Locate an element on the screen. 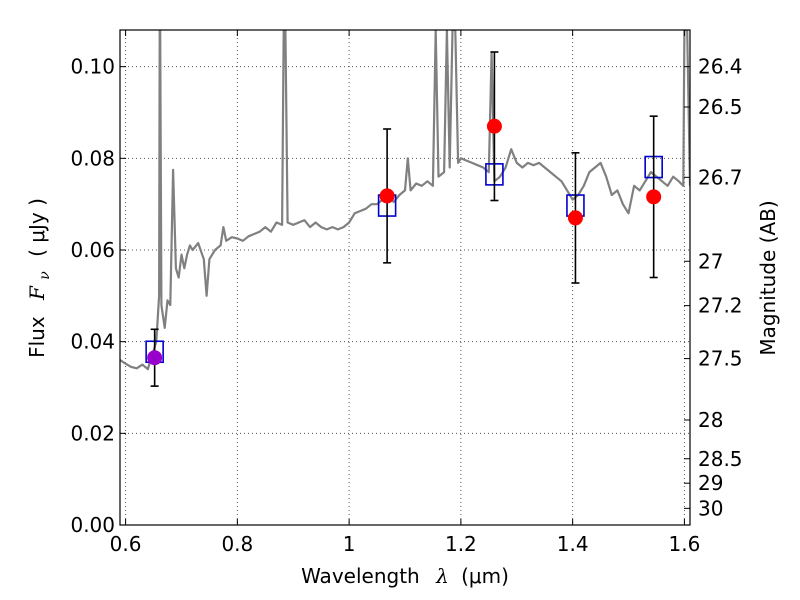 The image size is (800, 600). x-tick-label: 0.6 is located at coordinates (126, 544).